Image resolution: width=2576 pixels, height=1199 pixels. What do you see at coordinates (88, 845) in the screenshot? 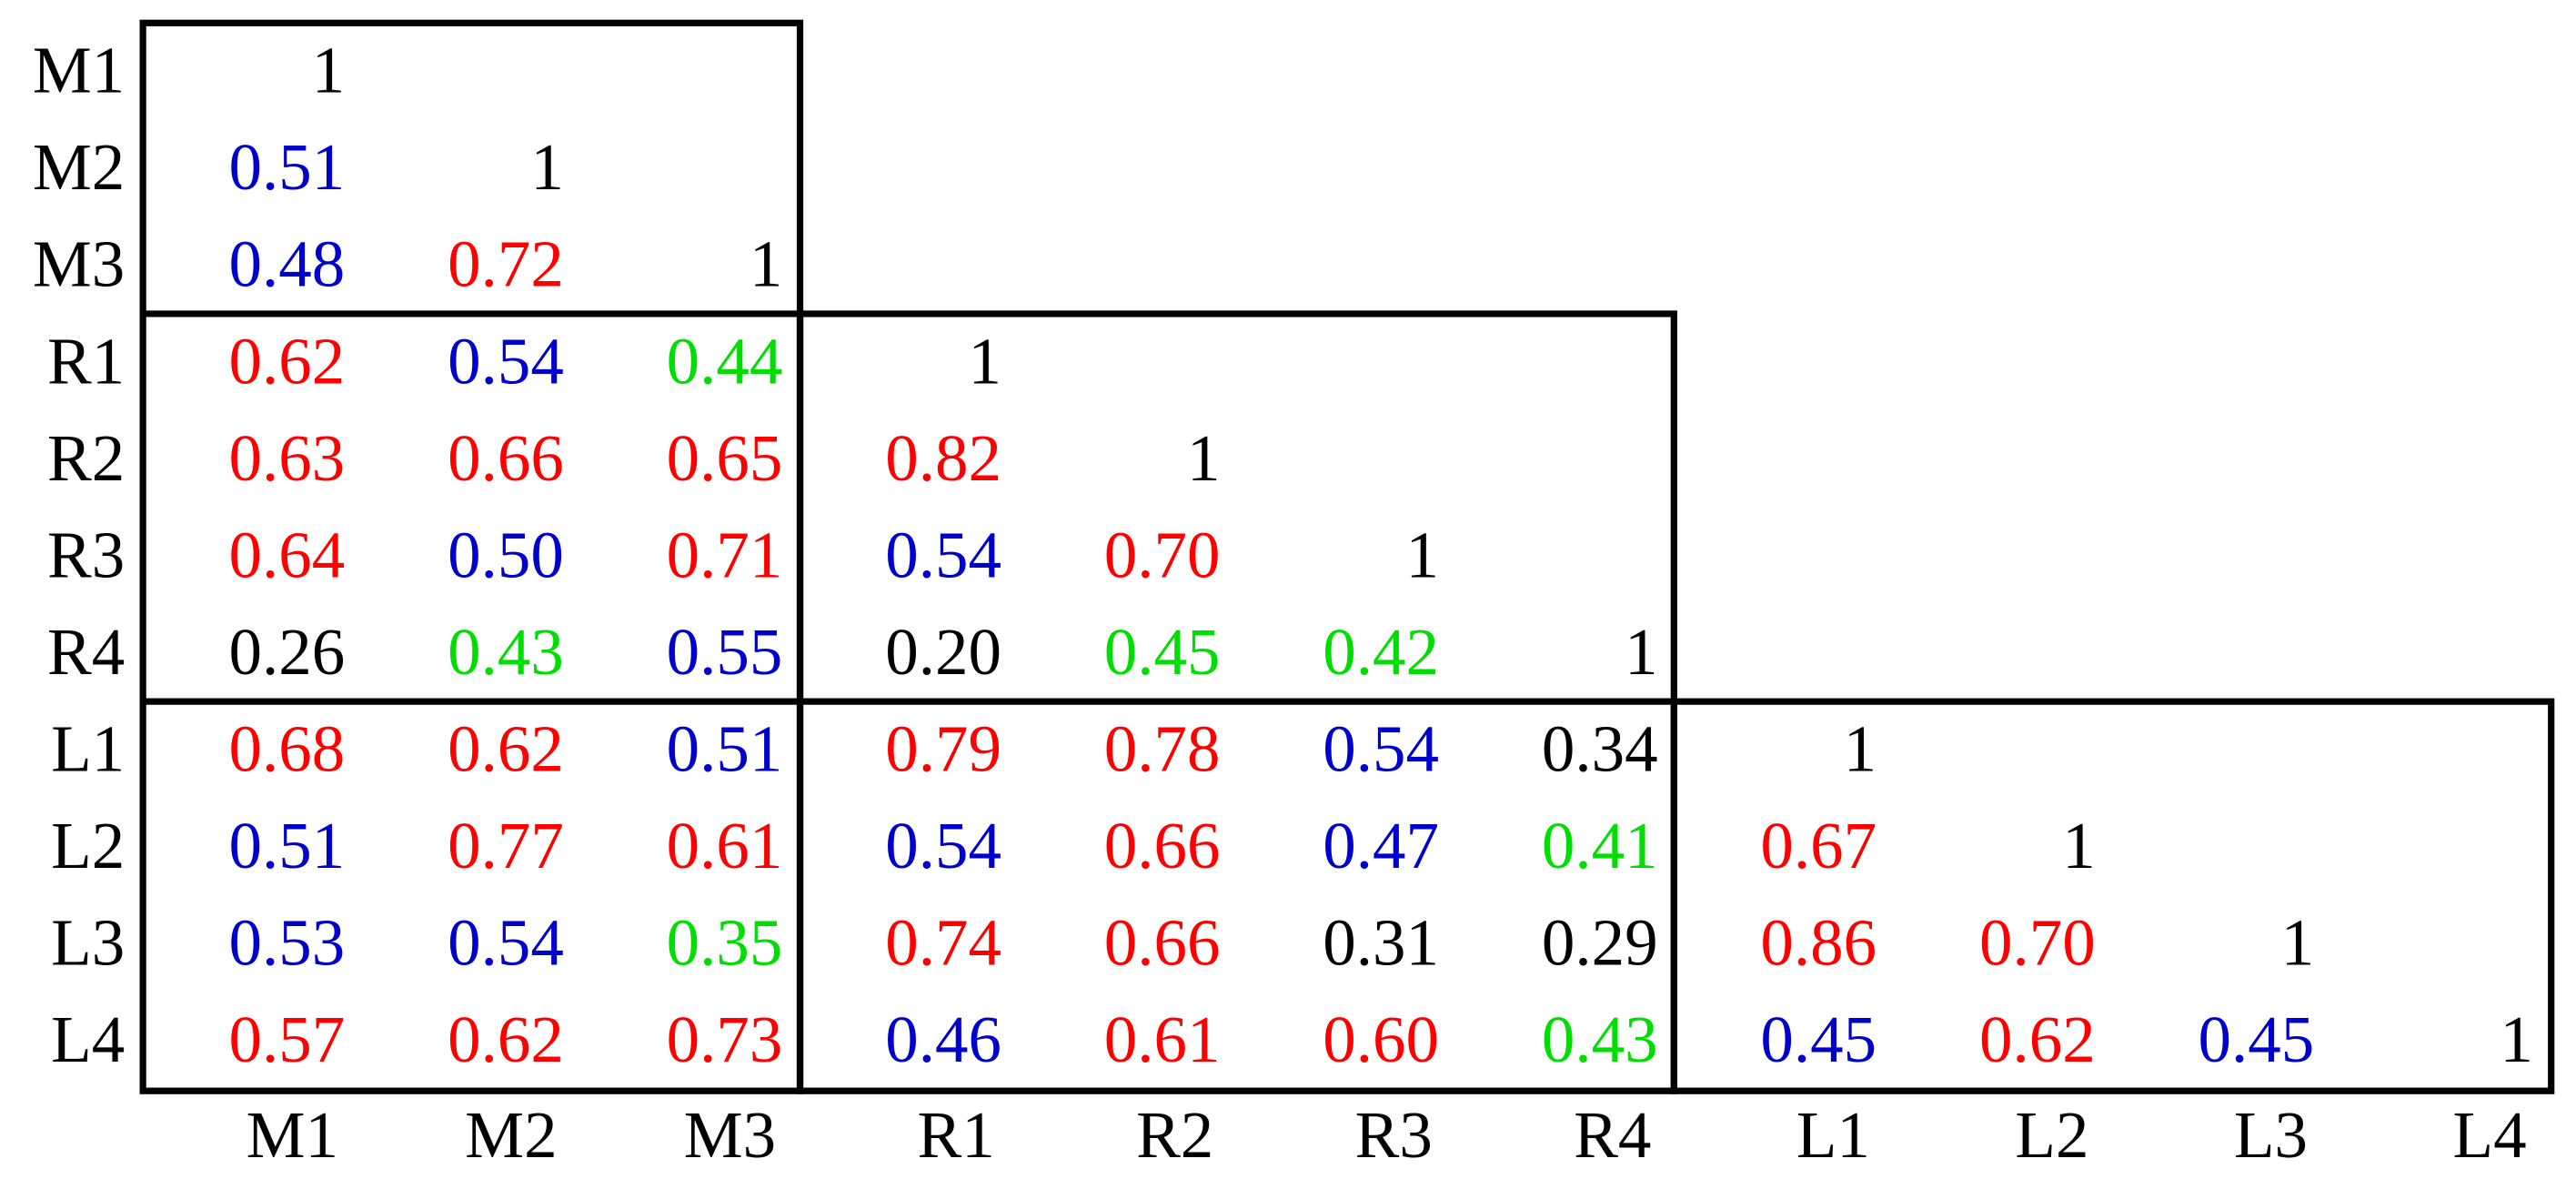
I see `row-label: L2` at bounding box center [88, 845].